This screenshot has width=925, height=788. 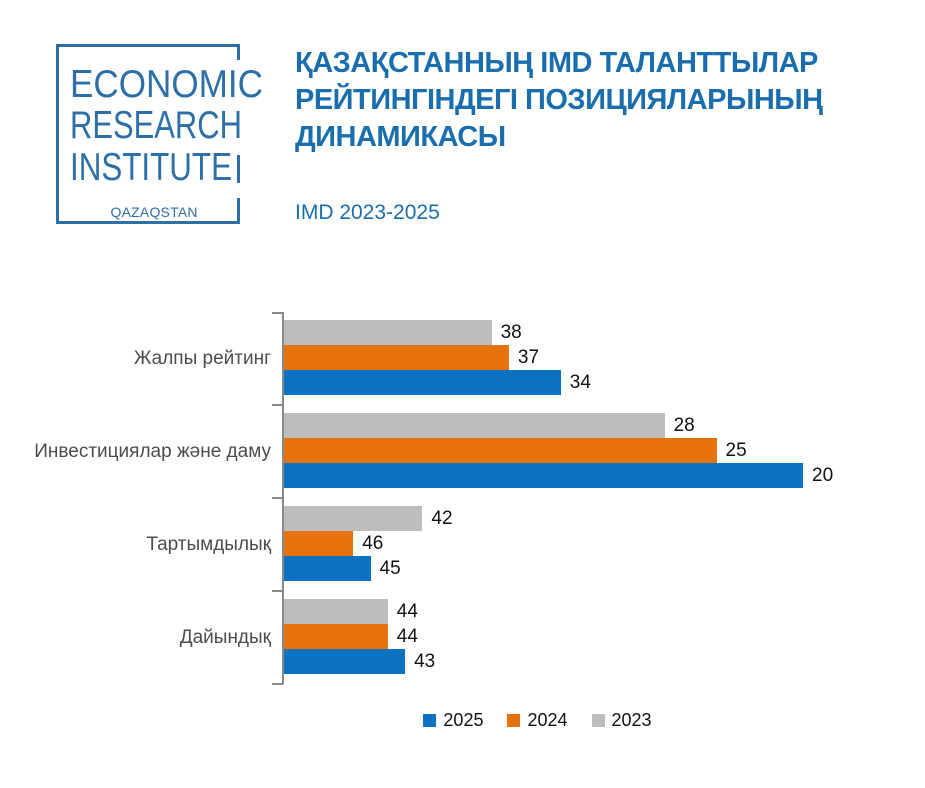 I want to click on legend-item-2024: 2024, so click(x=537, y=720).